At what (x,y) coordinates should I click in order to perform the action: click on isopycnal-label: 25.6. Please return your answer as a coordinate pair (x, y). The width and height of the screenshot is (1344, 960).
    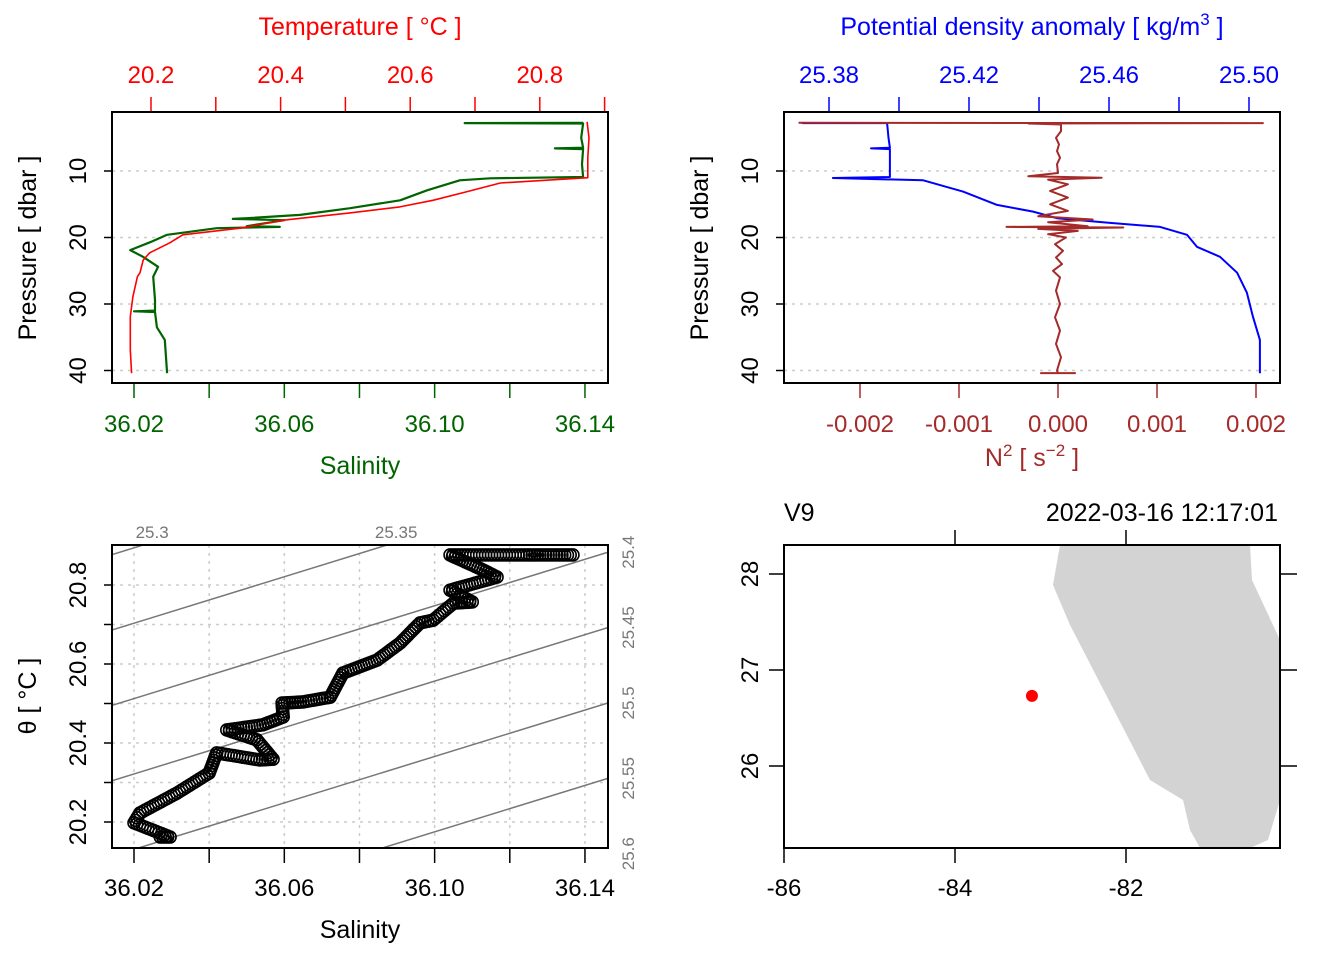
    Looking at the image, I should click on (628, 853).